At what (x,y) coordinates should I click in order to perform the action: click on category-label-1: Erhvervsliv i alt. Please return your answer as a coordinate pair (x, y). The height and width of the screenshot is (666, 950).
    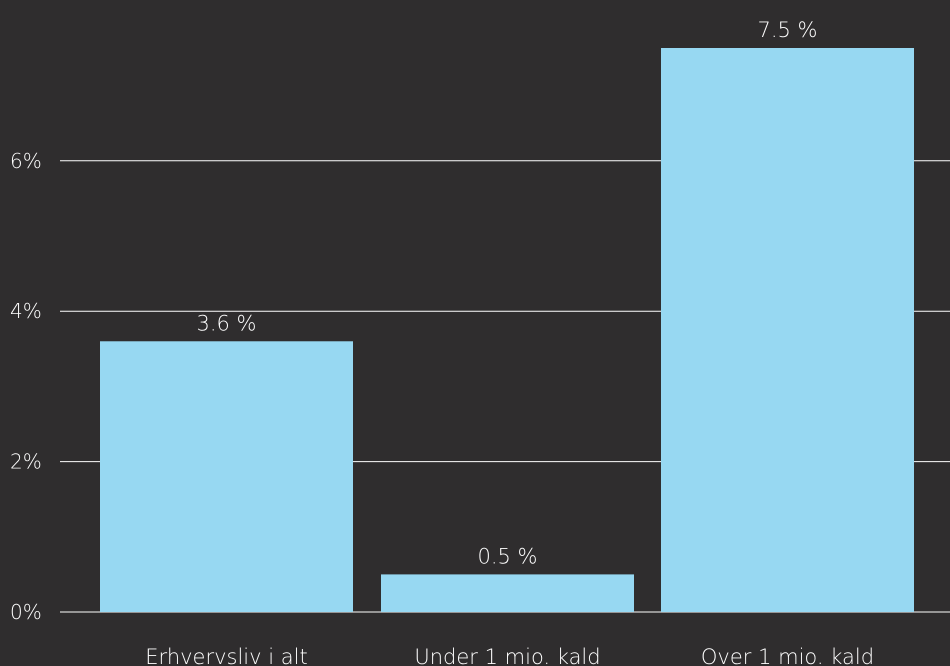
    Looking at the image, I should click on (226, 655).